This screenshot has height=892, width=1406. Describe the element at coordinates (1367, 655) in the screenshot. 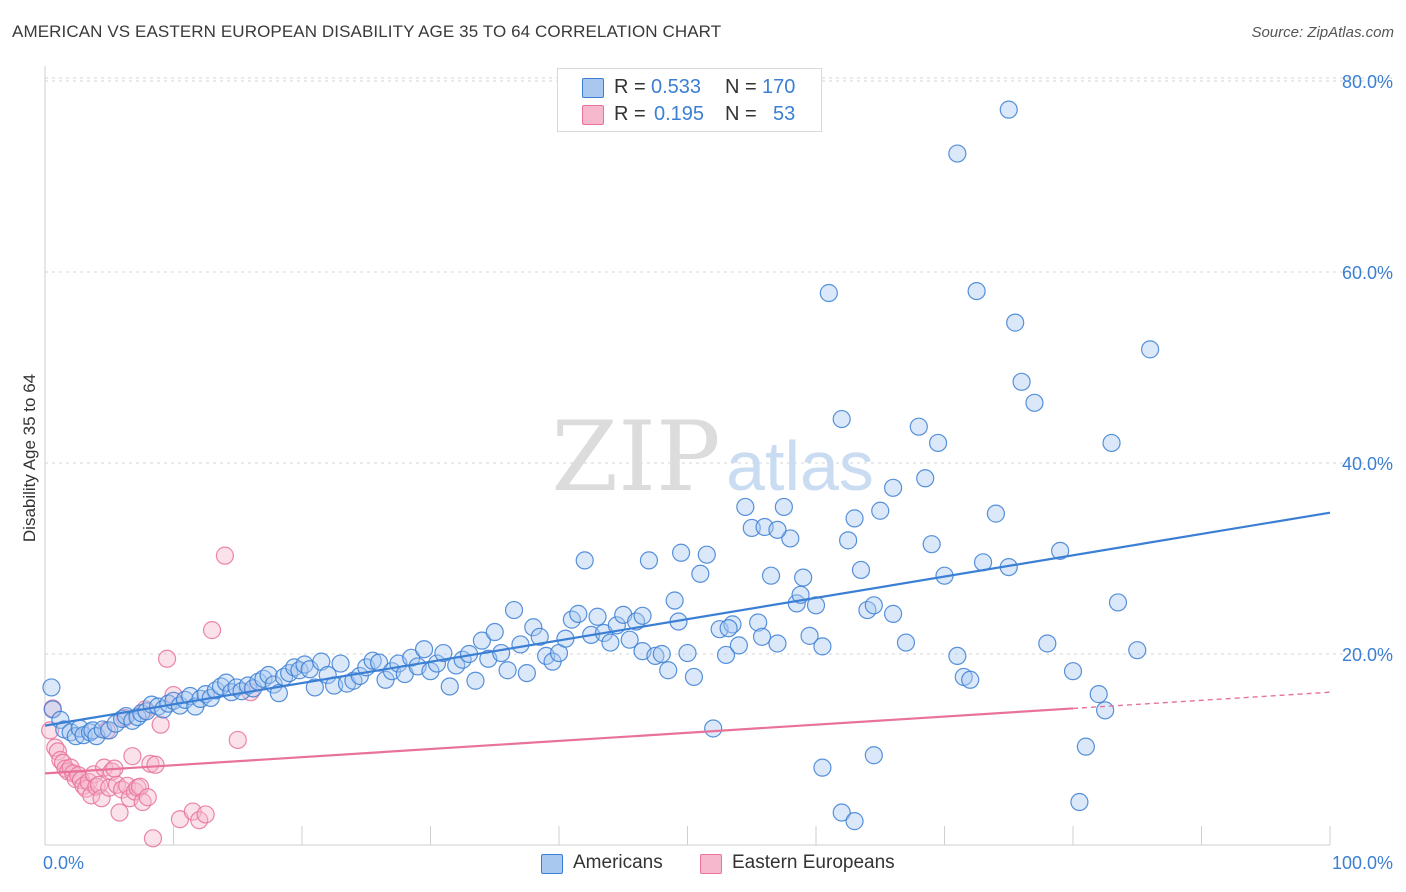

I see `y-tick-label: 20.0%` at that location.